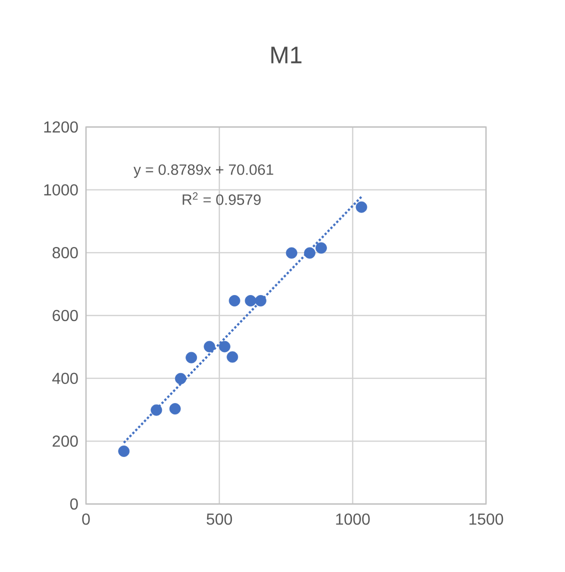 The height and width of the screenshot is (572, 565). What do you see at coordinates (86, 519) in the screenshot?
I see `x-tick-label: 0` at bounding box center [86, 519].